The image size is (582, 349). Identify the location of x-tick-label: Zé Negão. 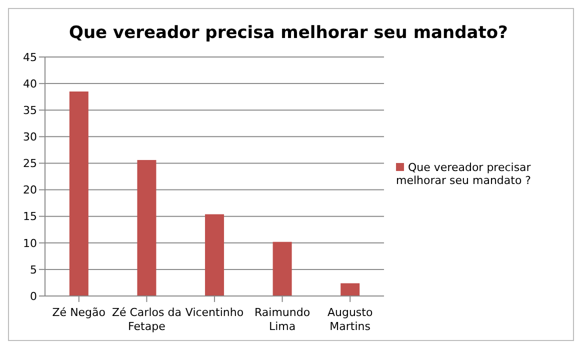
(79, 312).